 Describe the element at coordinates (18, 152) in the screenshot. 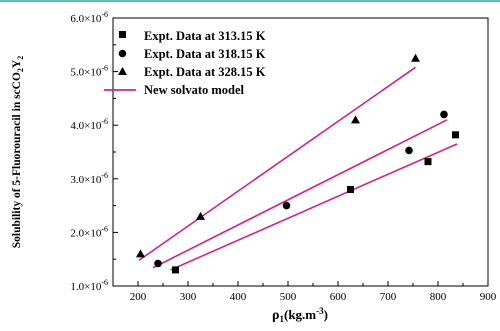

I see `y-axis-title: Solubility of 5-Fluorouracil in scCO2Y2` at that location.